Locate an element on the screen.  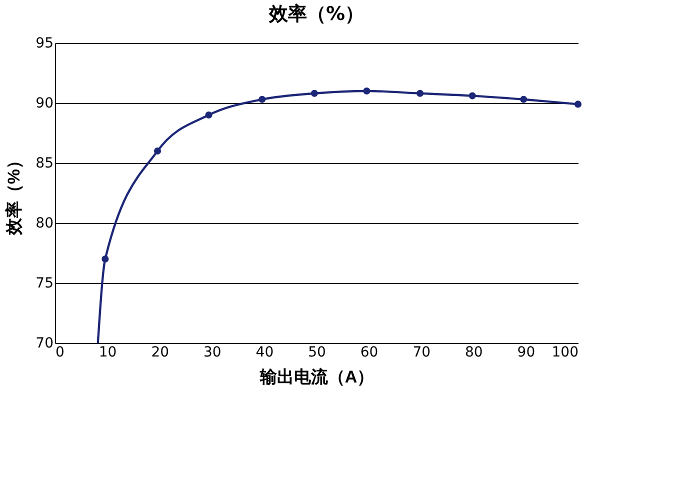
x-tick-label: 80 is located at coordinates (473, 352).